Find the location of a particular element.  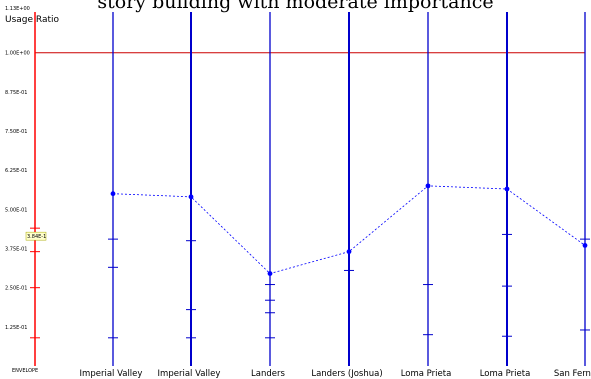

envelope-marker-label: 3.84E-1 is located at coordinates (36, 237).